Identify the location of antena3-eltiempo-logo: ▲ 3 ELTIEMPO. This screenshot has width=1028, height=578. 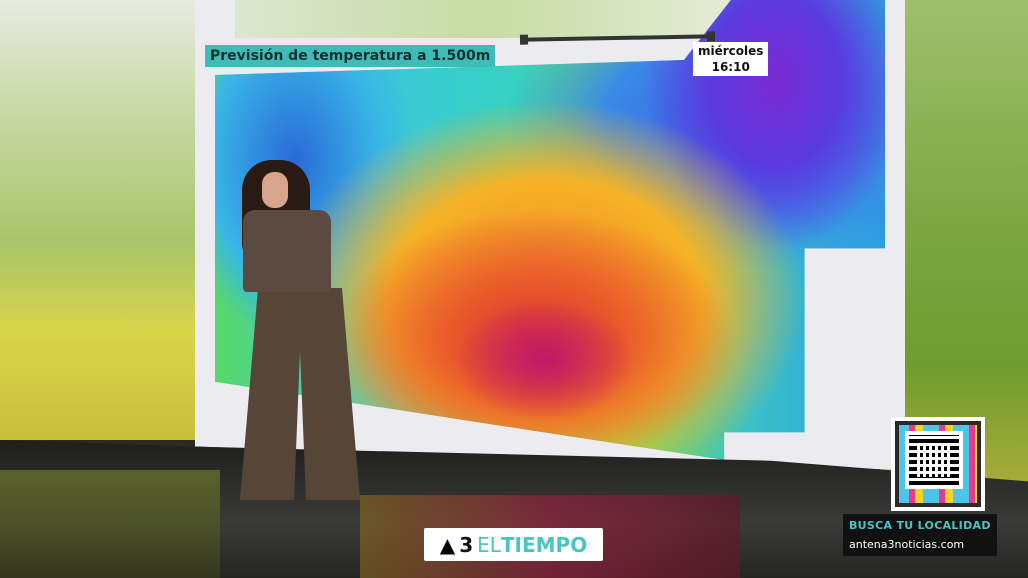
(513, 544).